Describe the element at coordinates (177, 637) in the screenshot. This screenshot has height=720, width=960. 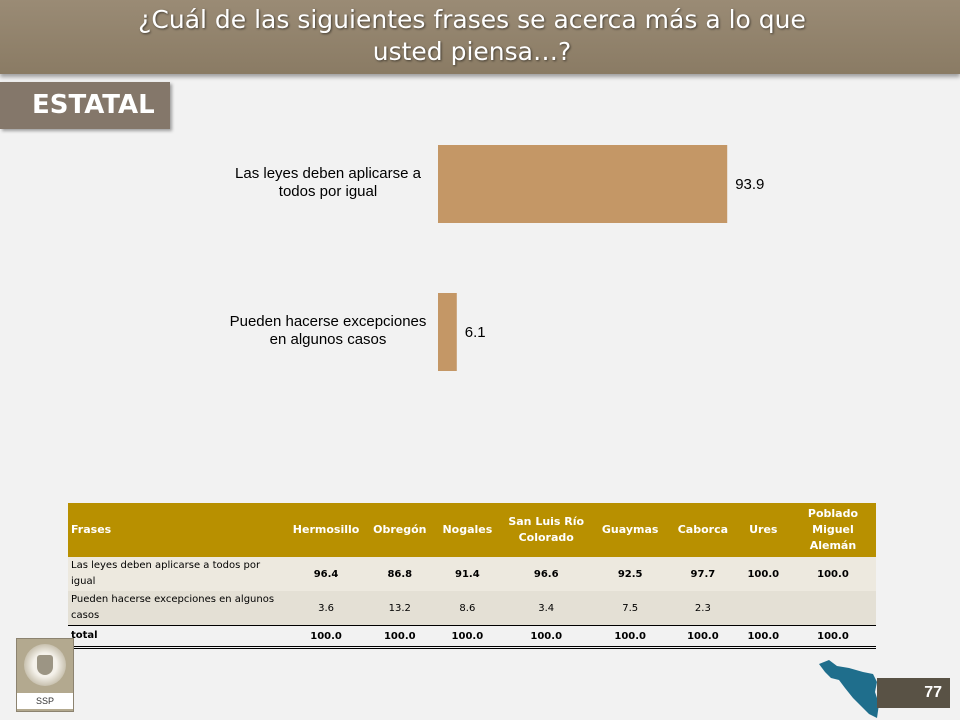
I see `row-label: total` at that location.